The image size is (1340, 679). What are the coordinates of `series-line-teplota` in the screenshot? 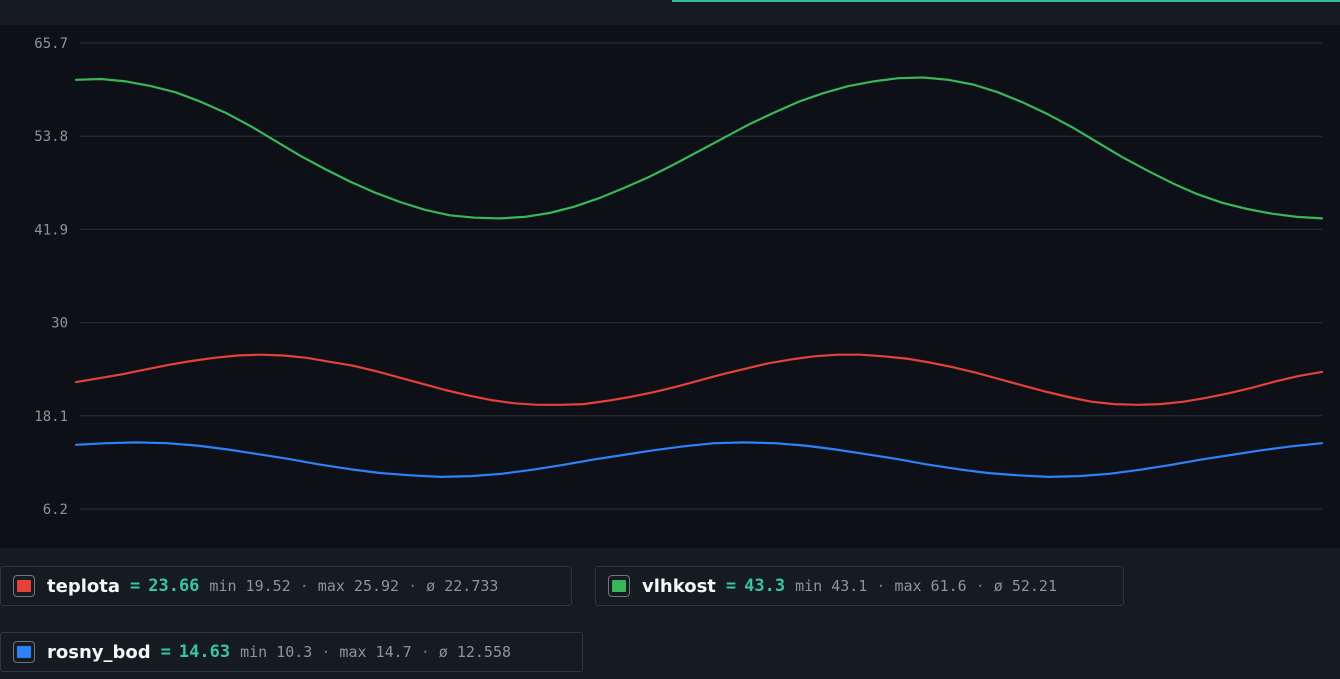 It's located at (699, 379).